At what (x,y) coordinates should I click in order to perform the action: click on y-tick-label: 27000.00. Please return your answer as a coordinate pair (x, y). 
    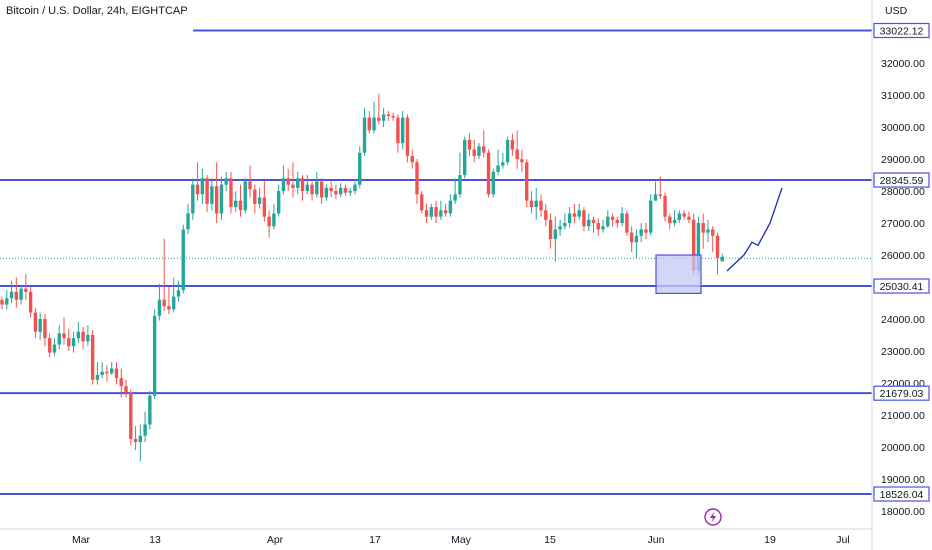
    Looking at the image, I should click on (903, 224).